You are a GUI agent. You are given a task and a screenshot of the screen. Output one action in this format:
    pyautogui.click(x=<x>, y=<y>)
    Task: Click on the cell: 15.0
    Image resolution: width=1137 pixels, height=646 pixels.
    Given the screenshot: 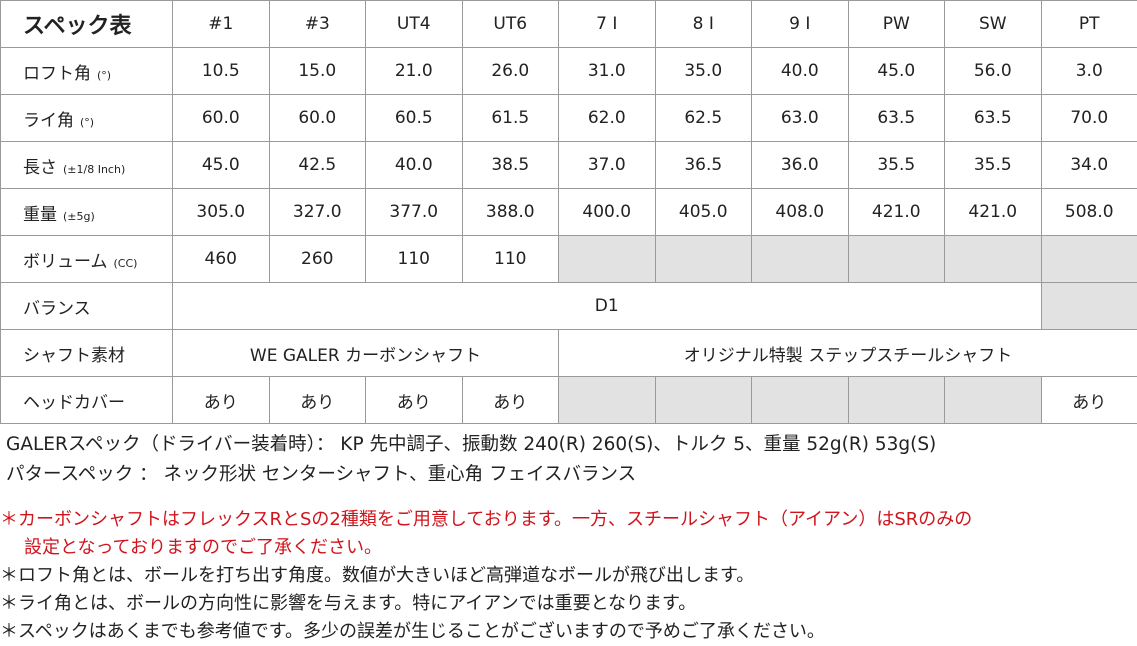 What is the action you would take?
    pyautogui.click(x=317, y=71)
    